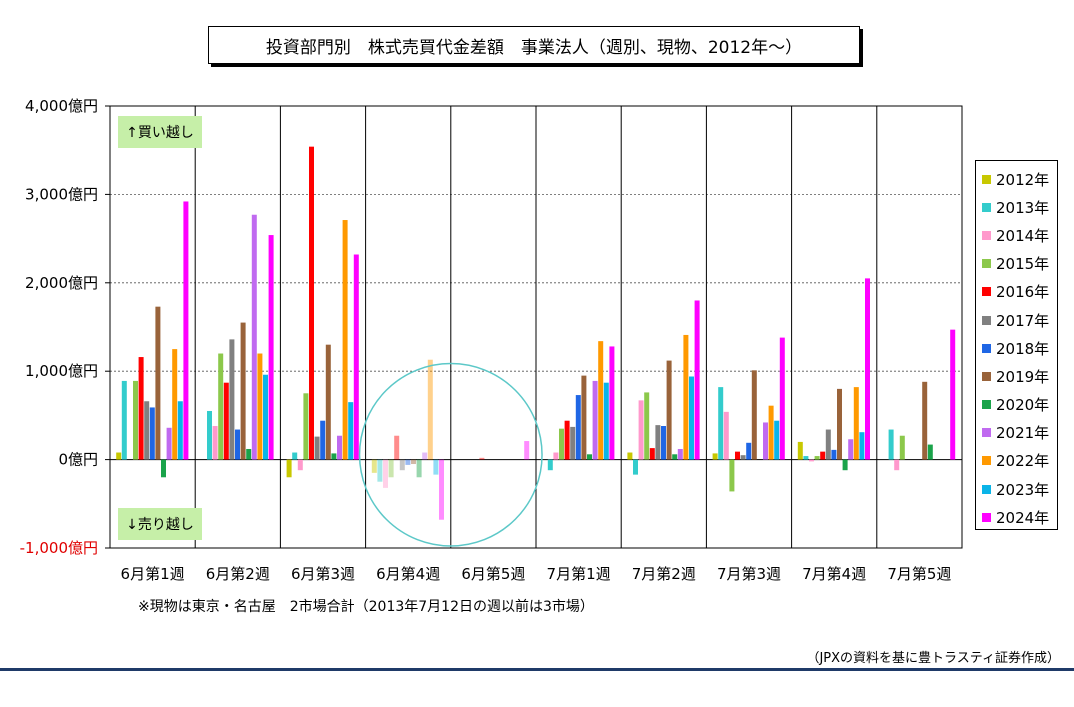  Describe the element at coordinates (1023, 320) in the screenshot. I see `legend-label: 2017年` at that location.